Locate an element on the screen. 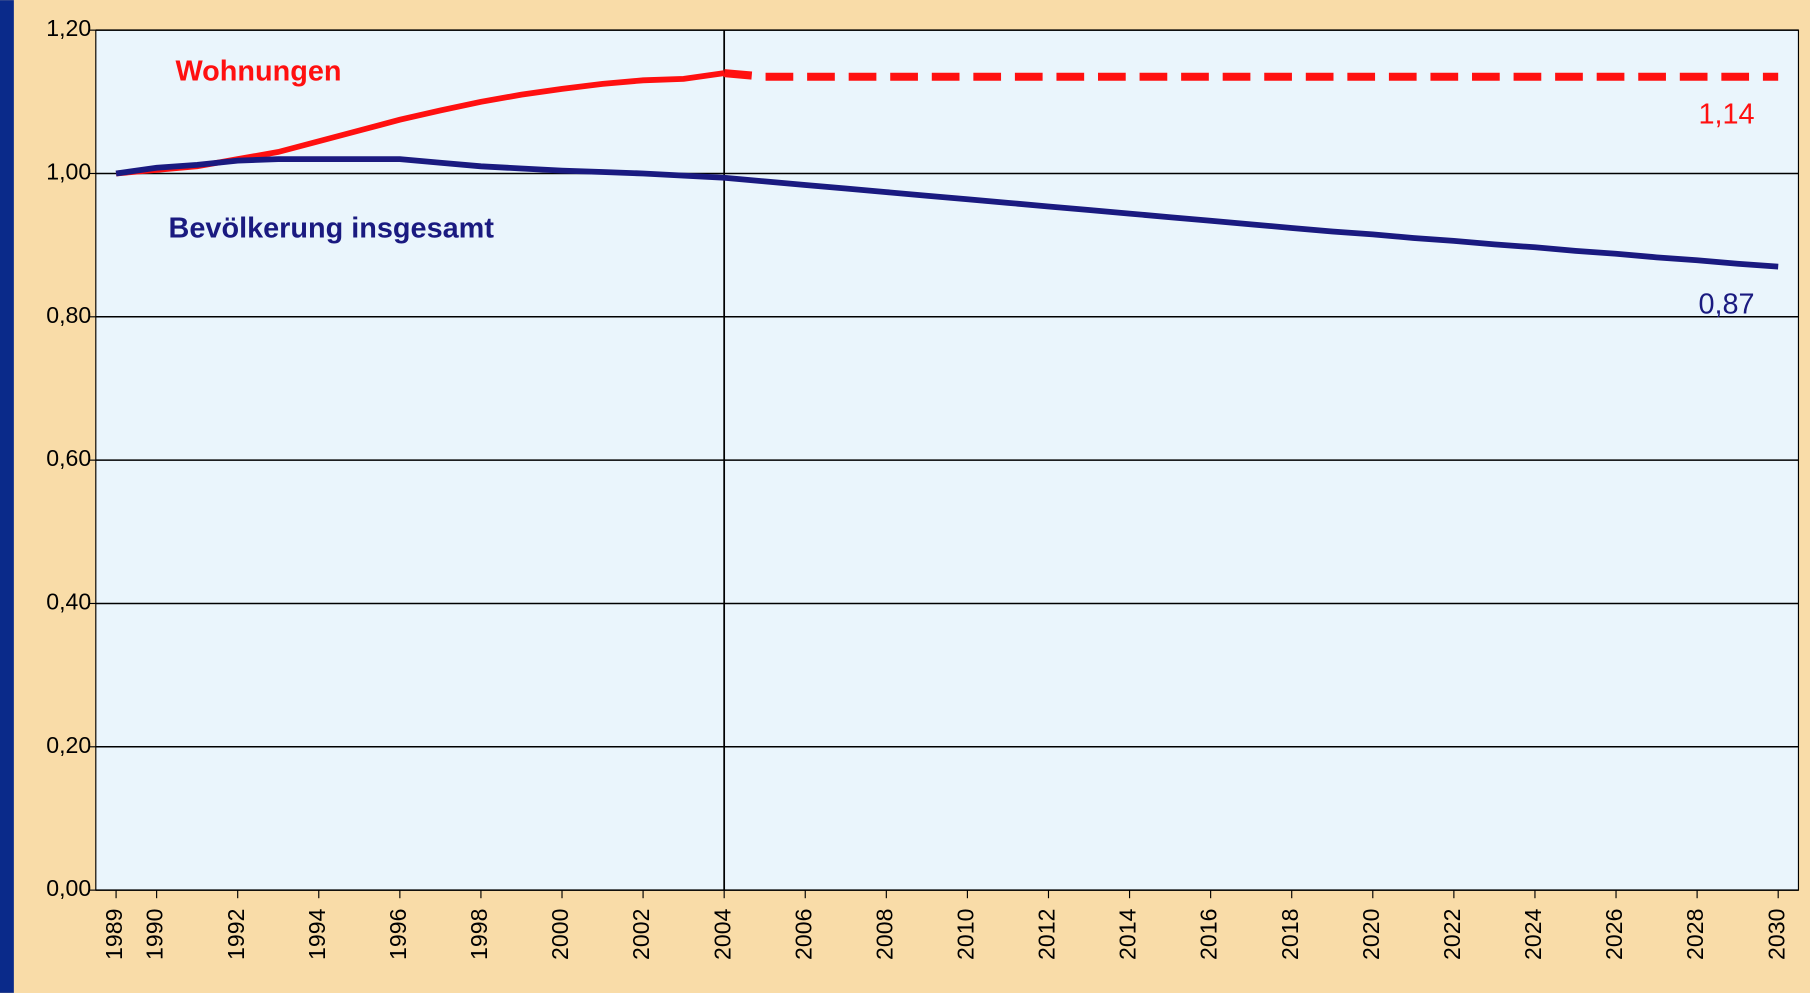 Image resolution: width=1810 pixels, height=993 pixels. x-tick-label: 2008 is located at coordinates (884, 934).